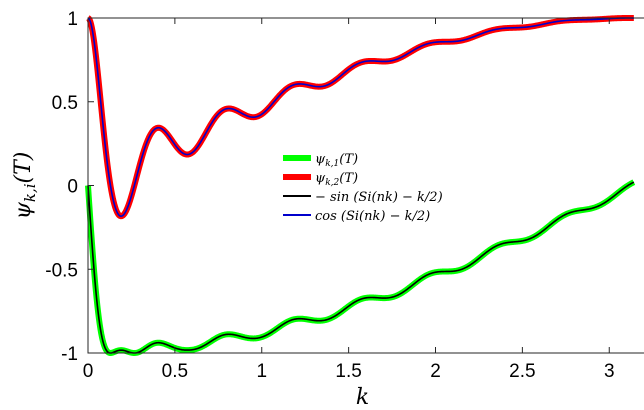 The width and height of the screenshot is (644, 410). Describe the element at coordinates (379, 197) in the screenshot. I see `legend-label: − sin (Si(nk) − k/2)` at that location.